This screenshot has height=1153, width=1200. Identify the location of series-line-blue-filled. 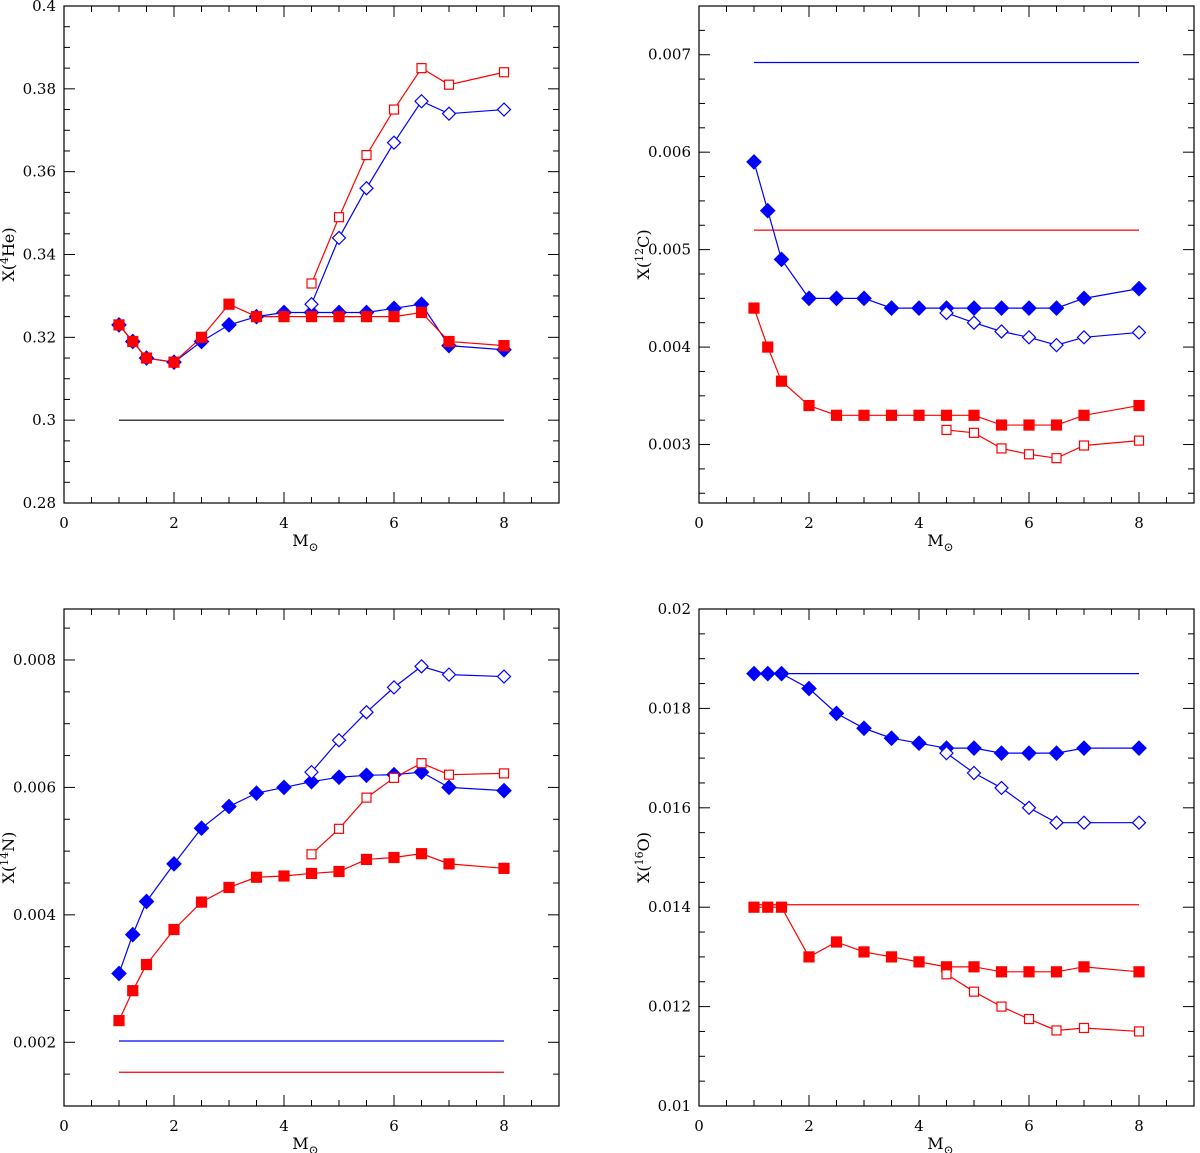
(946, 235).